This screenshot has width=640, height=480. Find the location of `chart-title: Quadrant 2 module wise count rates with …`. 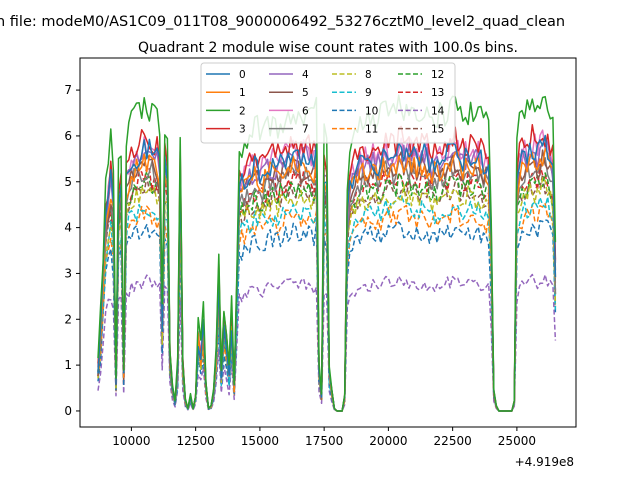

chart-title: Quadrant 2 module wise count rates with … is located at coordinates (328, 48).